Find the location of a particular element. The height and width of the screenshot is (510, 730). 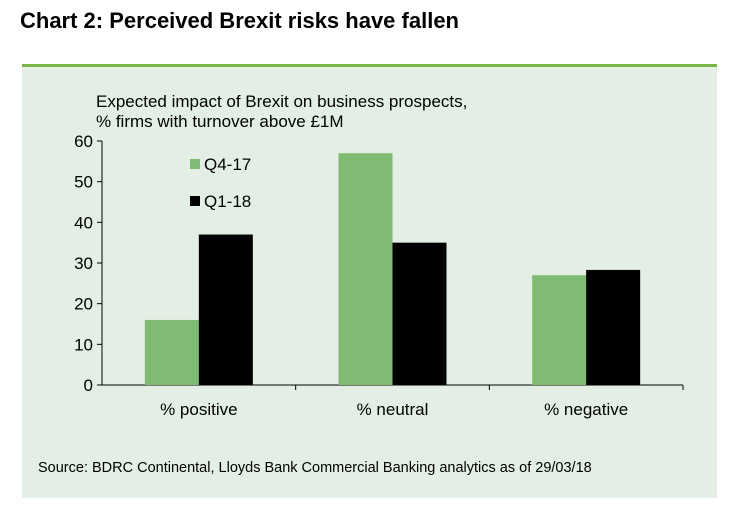

y-tick-label: 30 is located at coordinates (83, 263).